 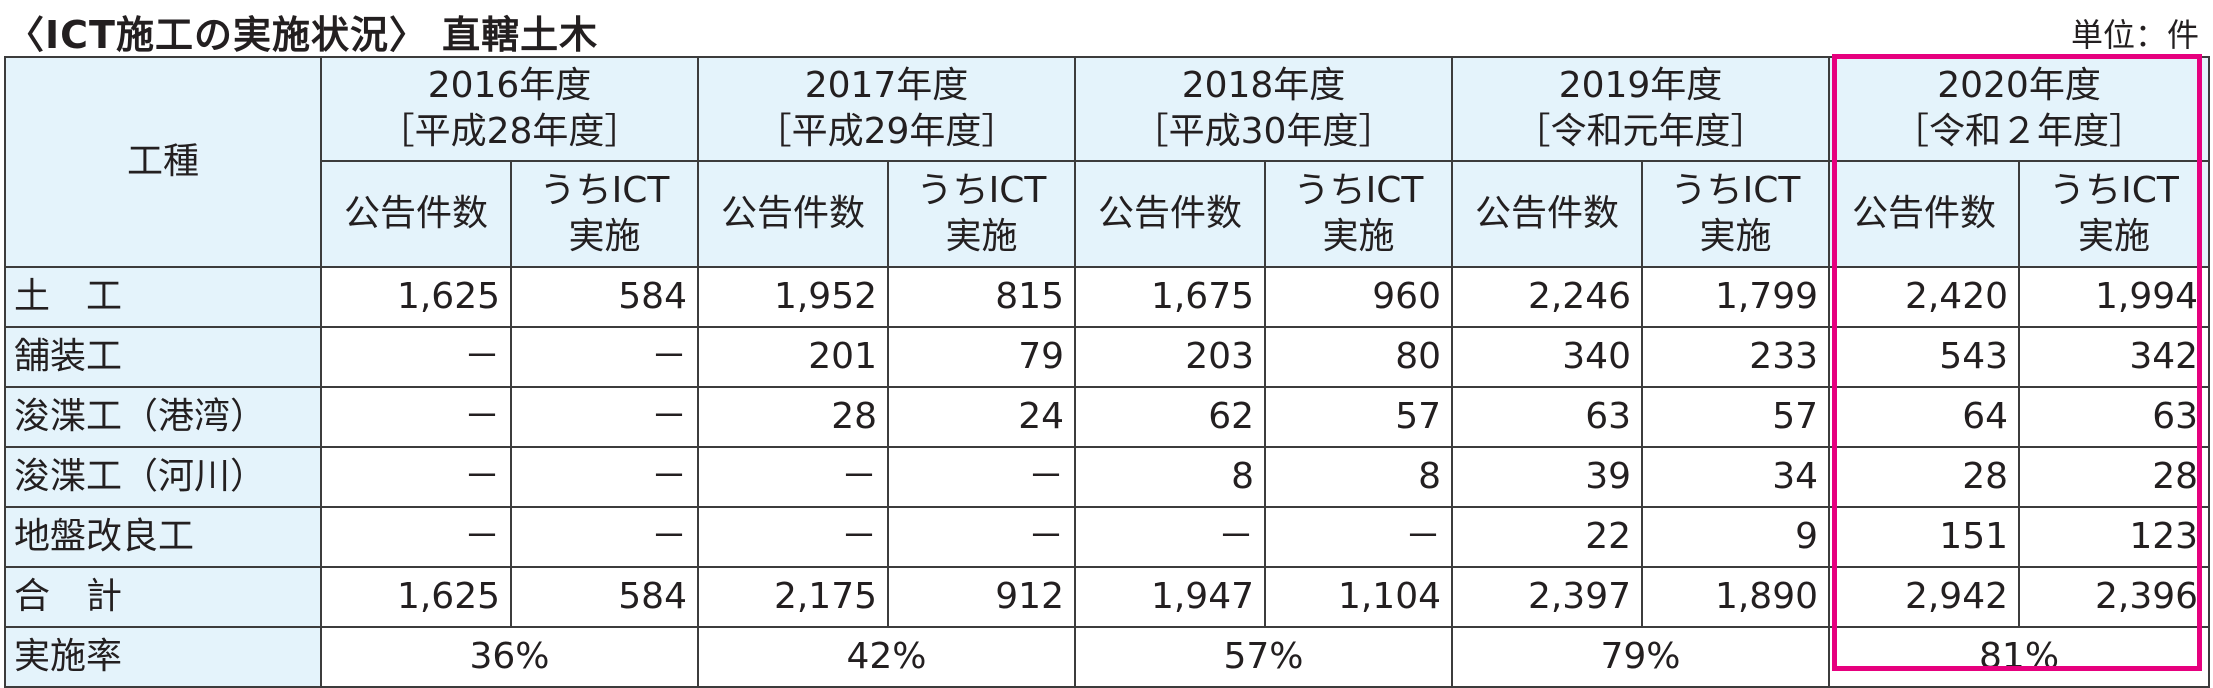 What do you see at coordinates (1263, 109) in the screenshot?
I see `year-header-2018: 2018年度 ［平成30年度］` at bounding box center [1263, 109].